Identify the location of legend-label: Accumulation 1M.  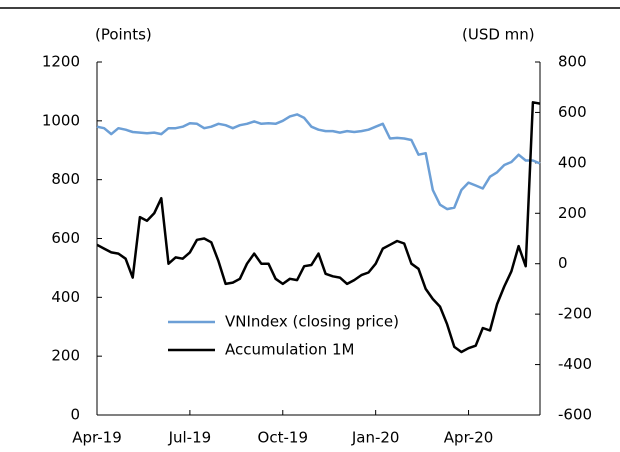
(289, 350).